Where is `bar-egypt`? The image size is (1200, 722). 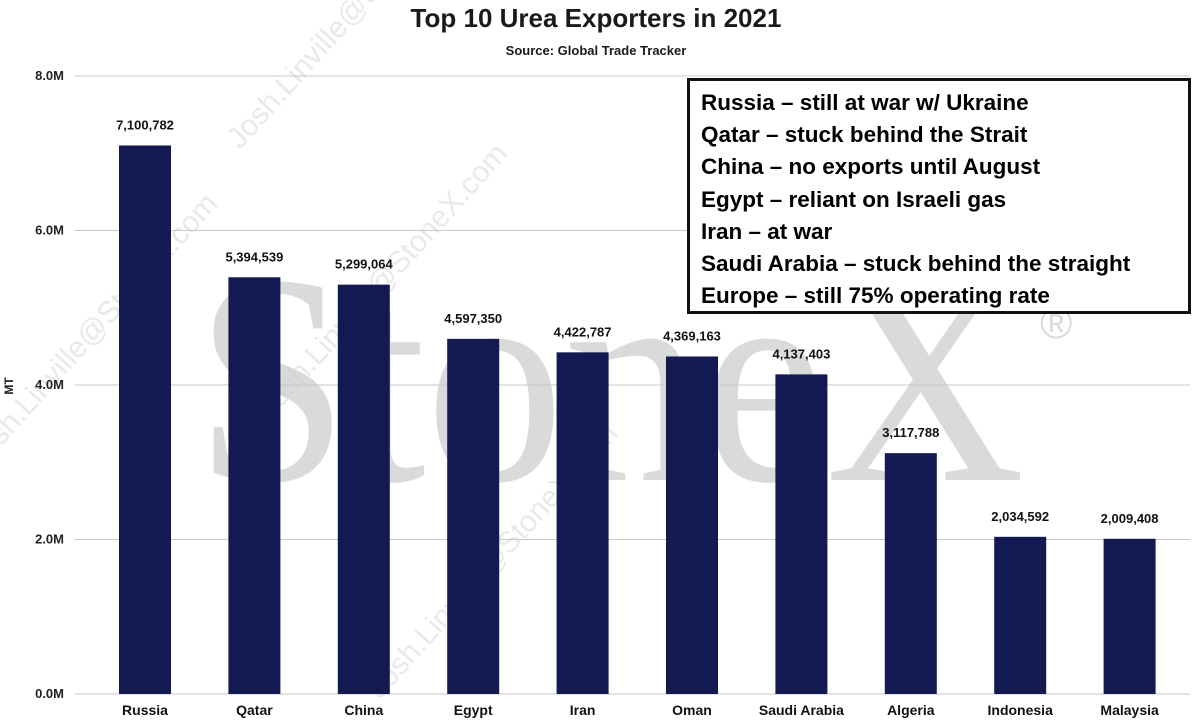 bar-egypt is located at coordinates (473, 516).